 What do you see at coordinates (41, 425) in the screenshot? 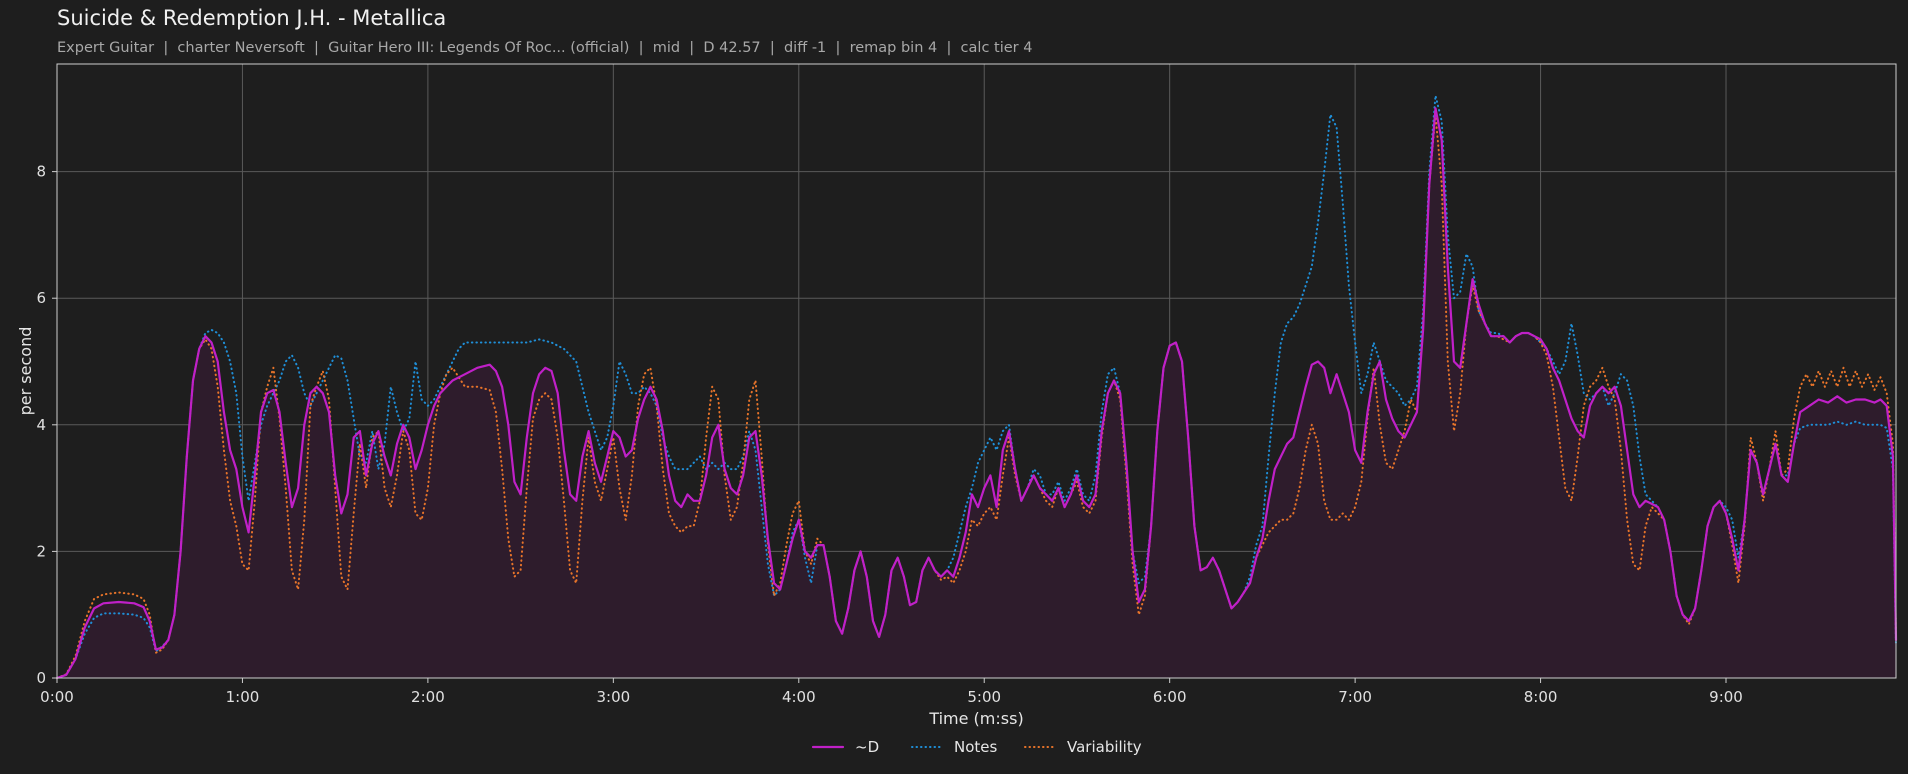
I see `y-tick-label: 4` at bounding box center [41, 425].